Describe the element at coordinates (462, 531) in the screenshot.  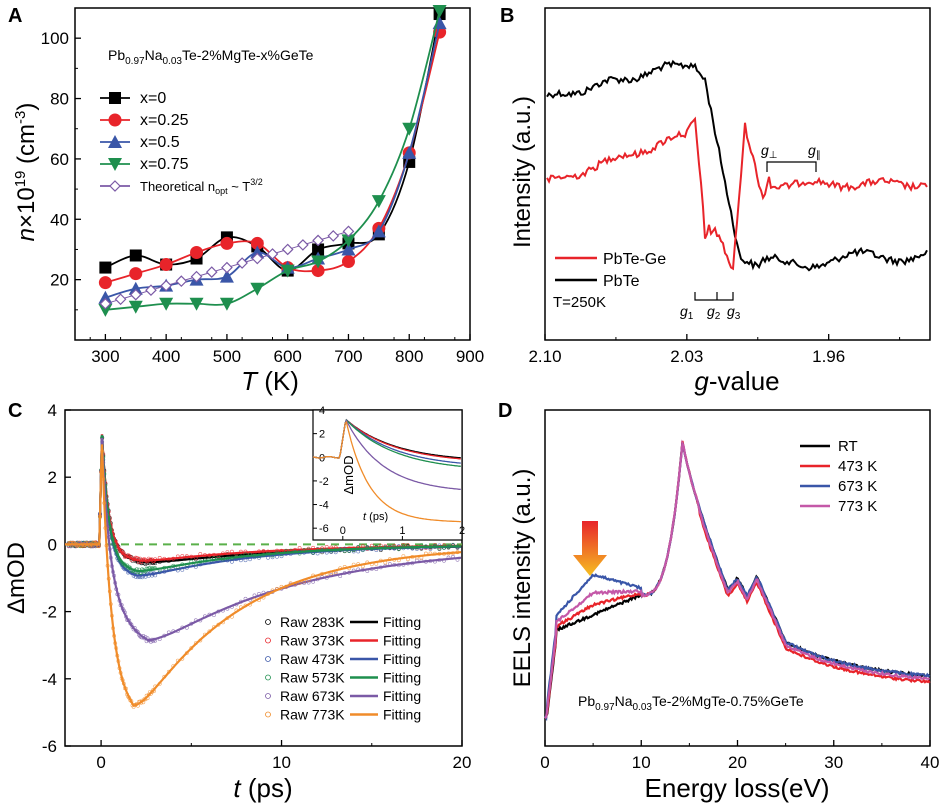
I see `inset-x-tick-label-2: 2` at that location.